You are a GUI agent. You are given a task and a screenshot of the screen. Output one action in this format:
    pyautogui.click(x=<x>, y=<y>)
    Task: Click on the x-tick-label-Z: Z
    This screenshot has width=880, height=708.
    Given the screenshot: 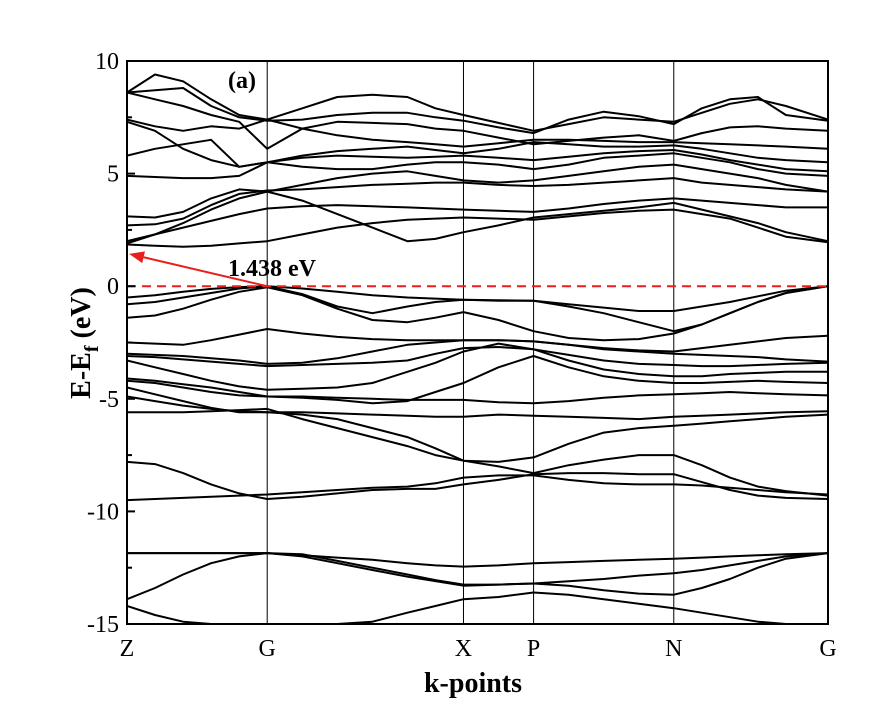 What is the action you would take?
    pyautogui.click(x=127, y=649)
    